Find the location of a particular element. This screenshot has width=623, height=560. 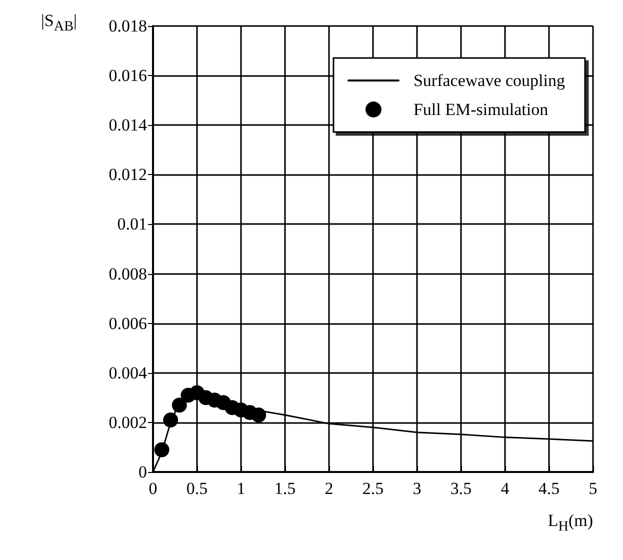

x-tick-label: 3.5 is located at coordinates (461, 488).